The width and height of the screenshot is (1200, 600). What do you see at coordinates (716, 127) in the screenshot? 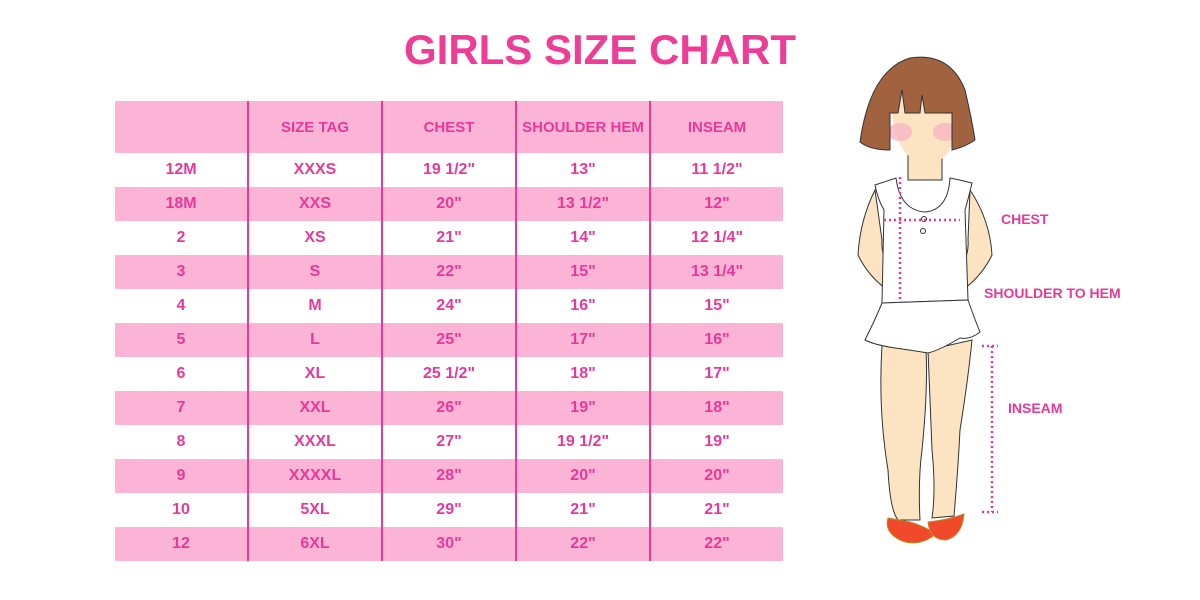
I see `header-cell: INSEAM` at bounding box center [716, 127].